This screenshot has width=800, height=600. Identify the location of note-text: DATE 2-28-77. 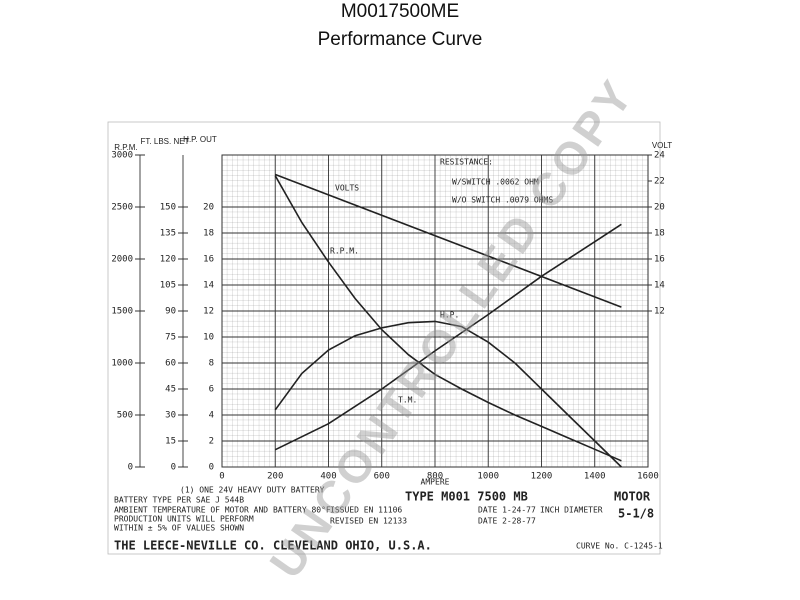
(507, 521).